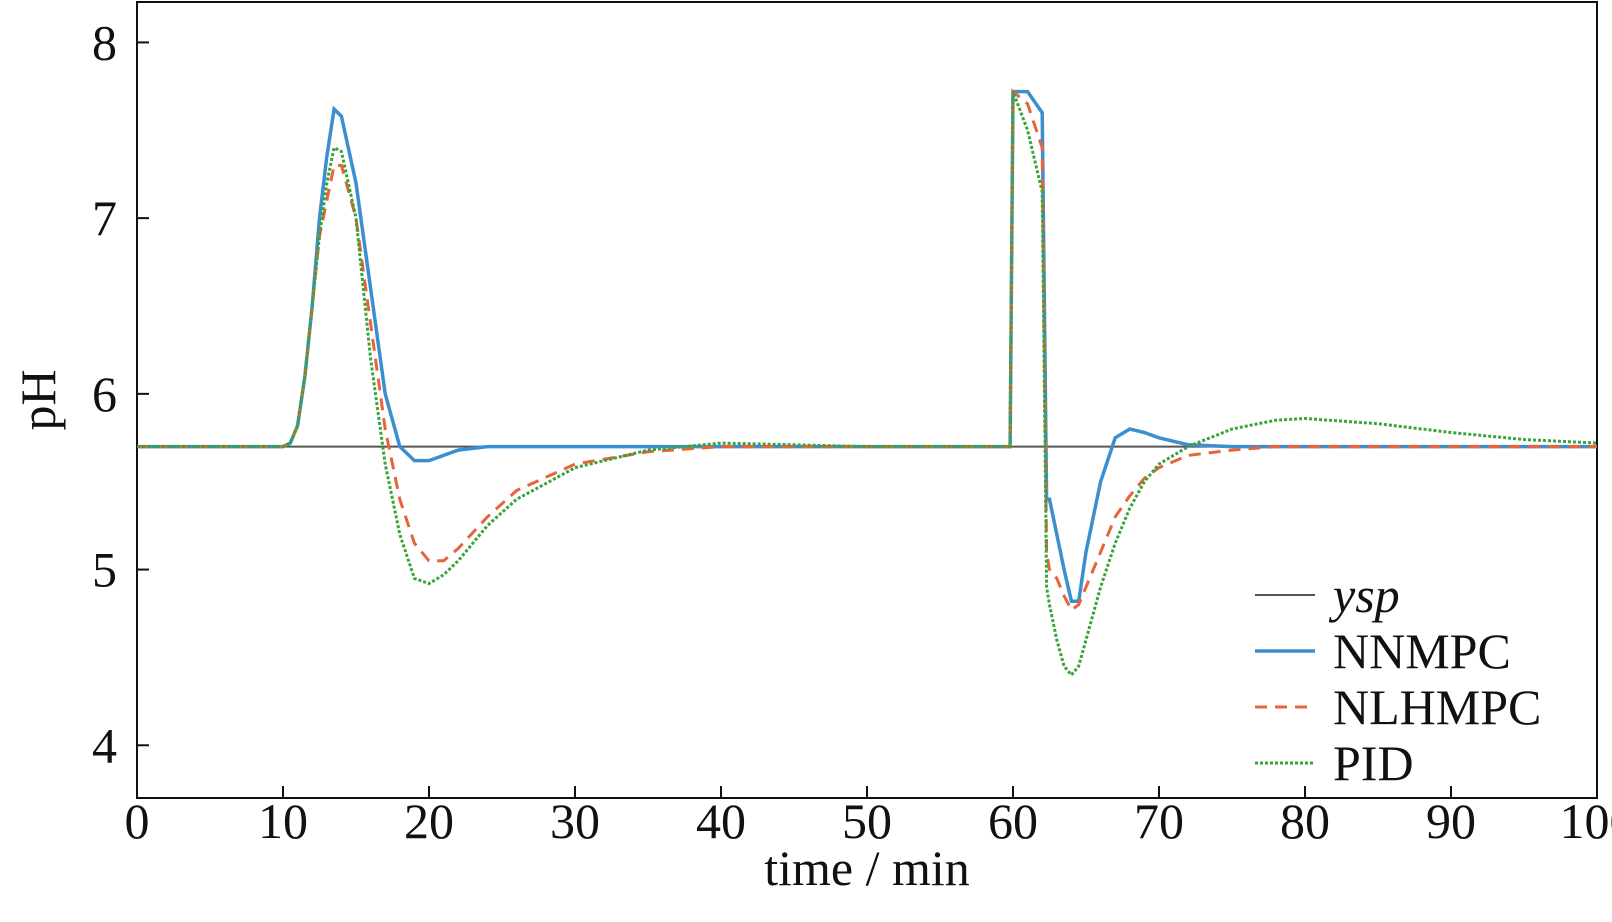  Describe the element at coordinates (38, 399) in the screenshot. I see `y-axis-label: pH` at that location.